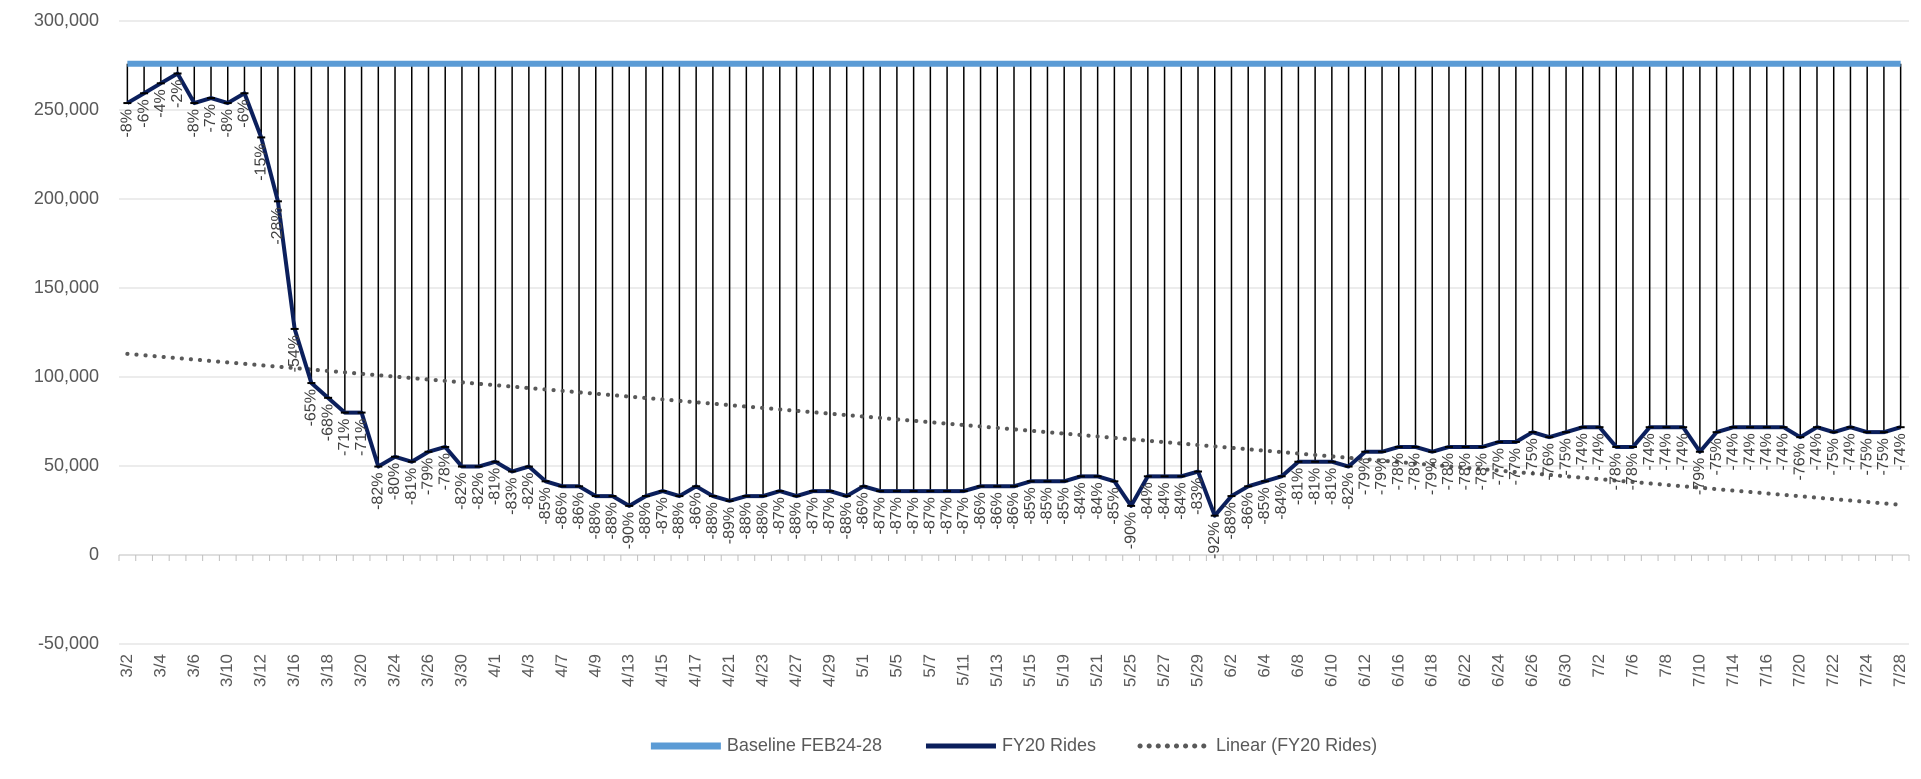 The image size is (1921, 779). What do you see at coordinates (394, 481) in the screenshot?
I see `data-label: -80%` at bounding box center [394, 481].